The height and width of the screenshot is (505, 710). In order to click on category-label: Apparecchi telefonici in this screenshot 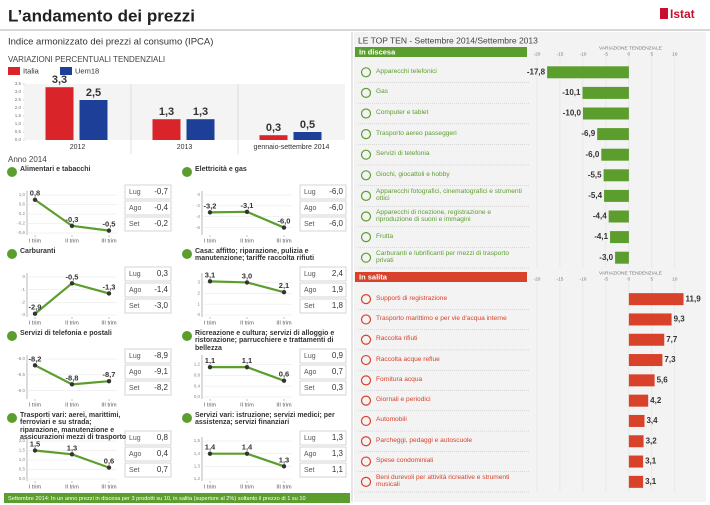, I will do `click(406, 71)`.